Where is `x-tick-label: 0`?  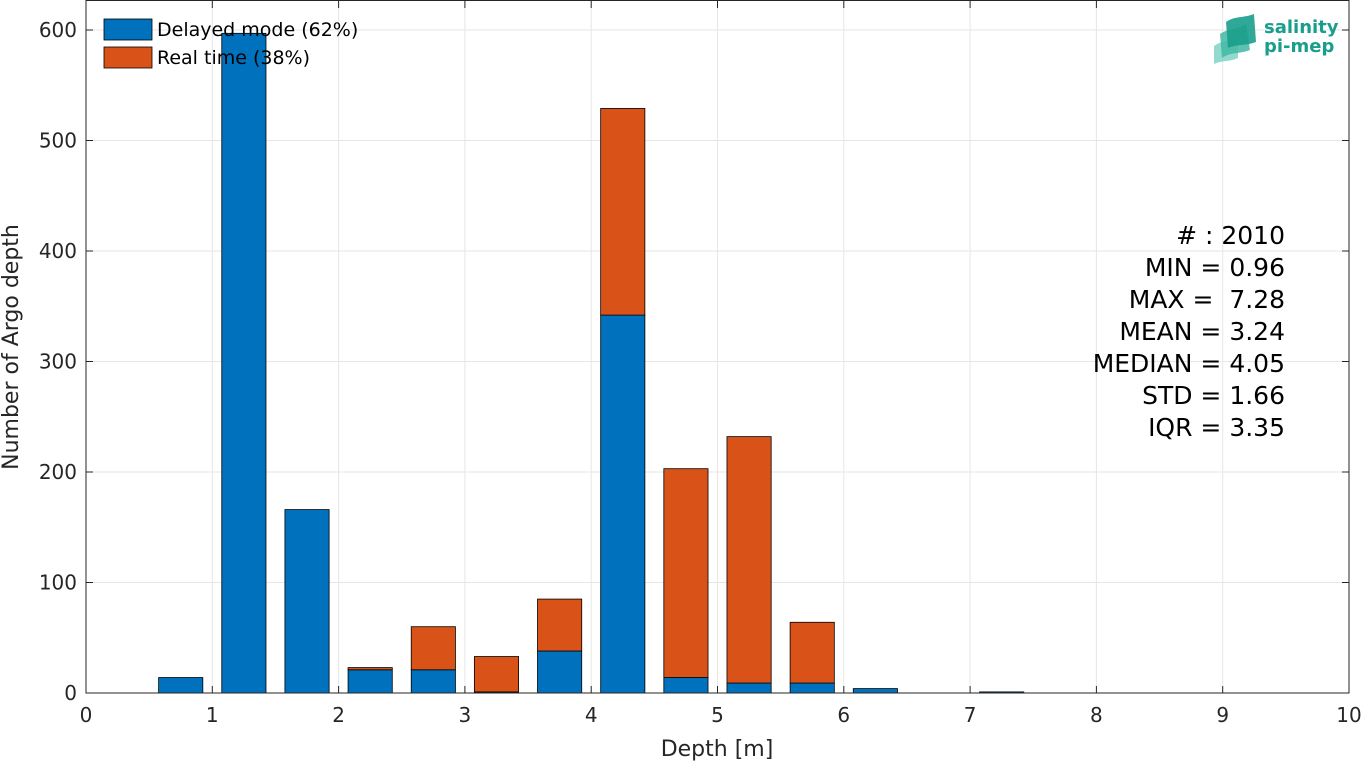 x-tick-label: 0 is located at coordinates (86, 715).